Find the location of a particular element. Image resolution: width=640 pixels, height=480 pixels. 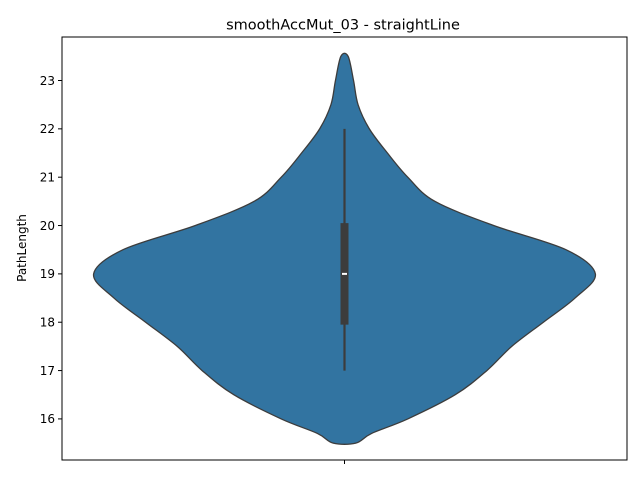

y-tick-label: 23 is located at coordinates (47, 81).